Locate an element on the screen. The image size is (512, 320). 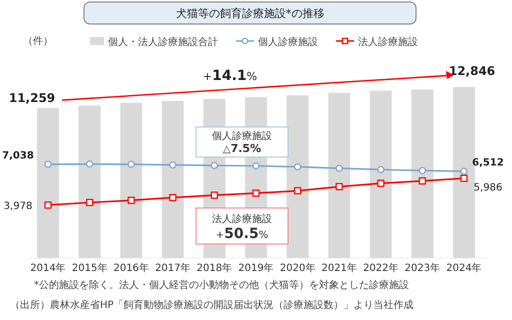
legend-item: 法人診療施設 is located at coordinates (377, 42).